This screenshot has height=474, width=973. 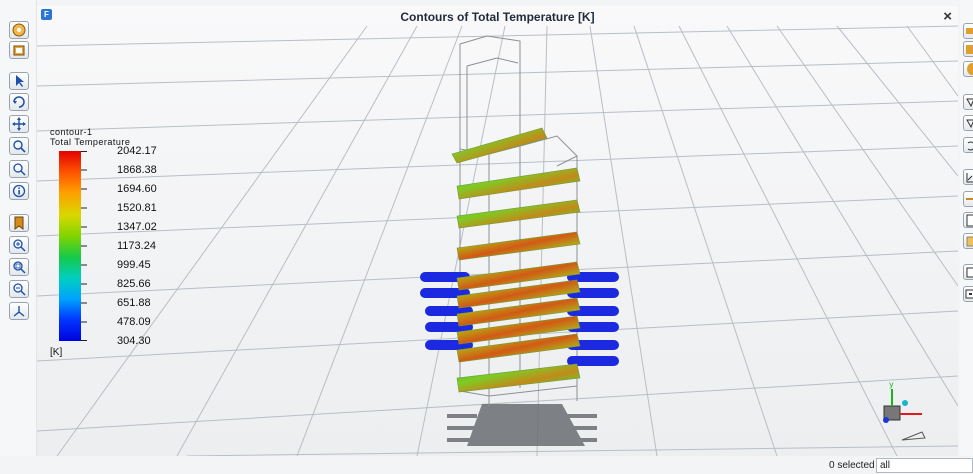 I want to click on legend-name: contour-1, so click(x=71, y=132).